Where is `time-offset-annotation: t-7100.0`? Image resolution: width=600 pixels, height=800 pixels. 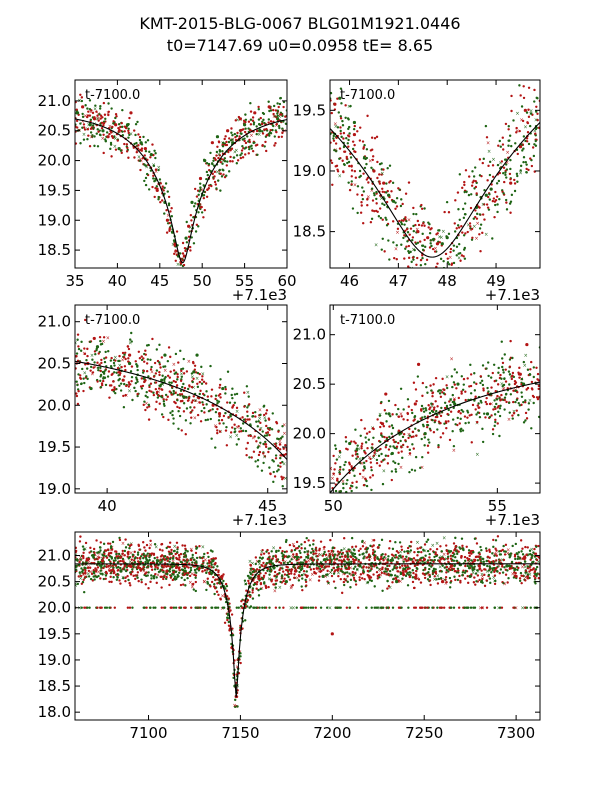
time-offset-annotation: t-7100.0 is located at coordinates (367, 320).